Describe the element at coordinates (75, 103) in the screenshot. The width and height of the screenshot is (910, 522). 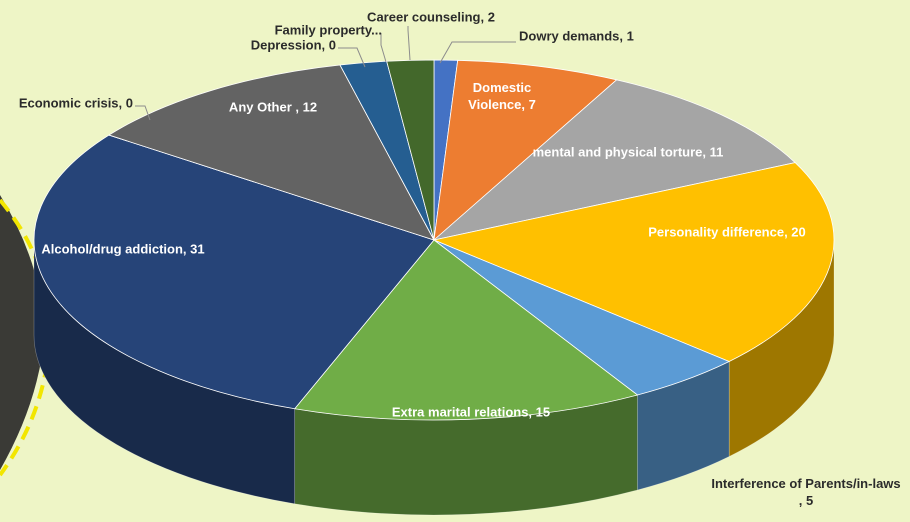
I see `data-label: Economic crisis, 0` at that location.